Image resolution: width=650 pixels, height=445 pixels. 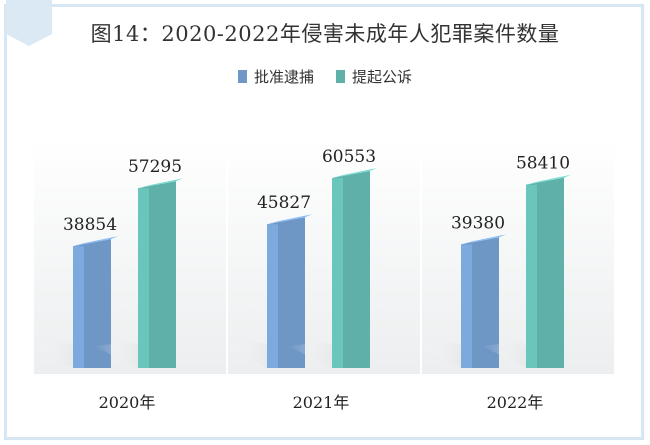 What do you see at coordinates (321, 402) in the screenshot?
I see `x-tick-label: 2021年` at bounding box center [321, 402].